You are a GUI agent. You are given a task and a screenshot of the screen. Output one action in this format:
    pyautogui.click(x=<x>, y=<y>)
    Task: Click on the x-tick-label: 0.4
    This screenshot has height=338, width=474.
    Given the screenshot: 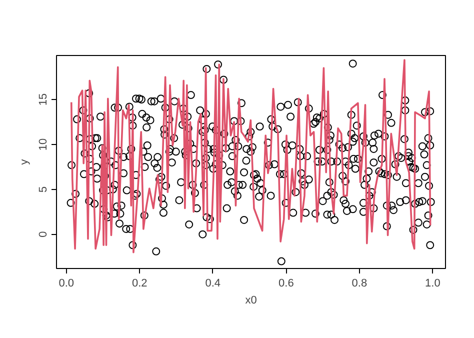 What is the action you would take?
    pyautogui.click(x=213, y=284)
    